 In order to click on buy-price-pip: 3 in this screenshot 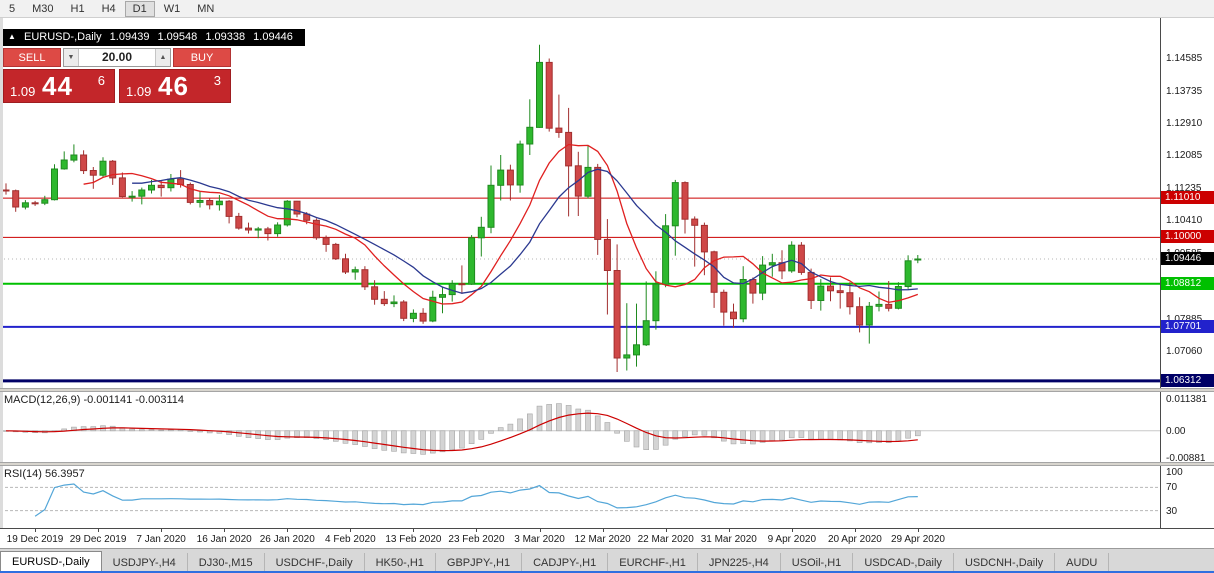, I will do `click(217, 80)`.